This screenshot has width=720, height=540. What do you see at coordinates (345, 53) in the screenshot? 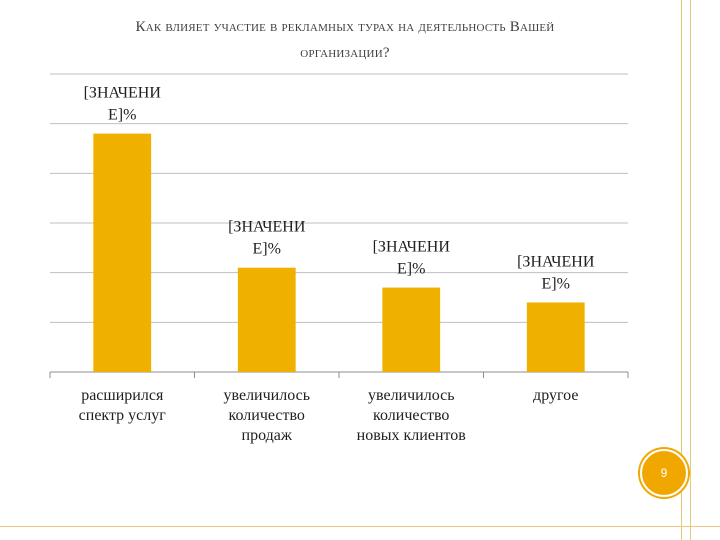
I see `title-line-2: организации?` at bounding box center [345, 53].